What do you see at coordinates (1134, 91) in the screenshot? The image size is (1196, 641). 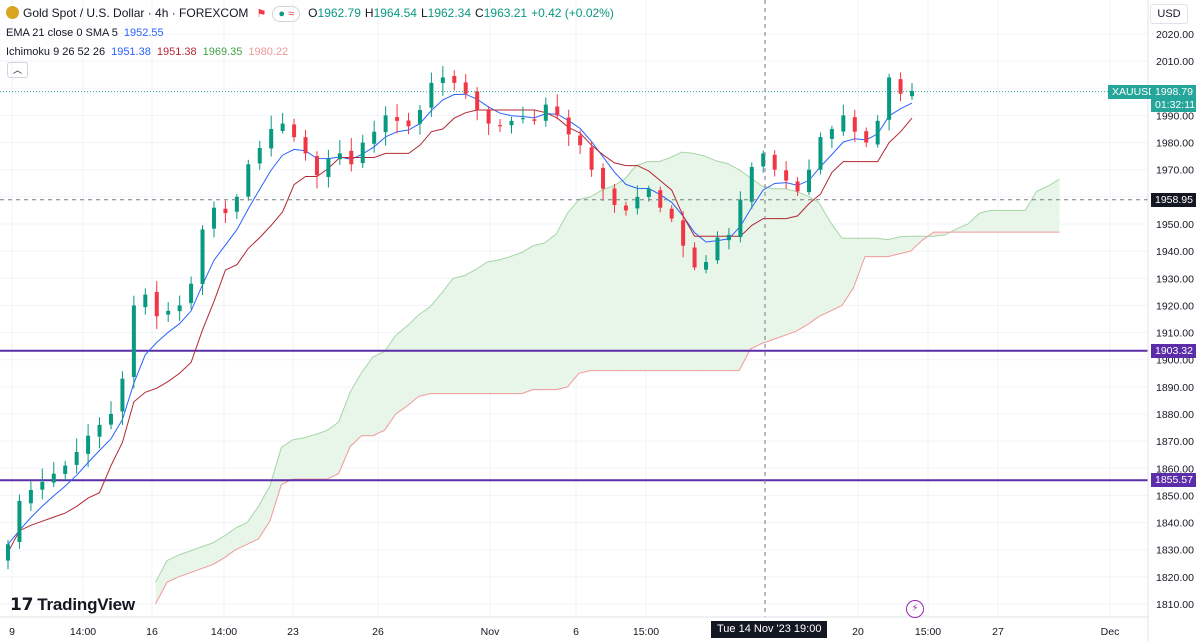 I see `symbol-price-tag: XAUUSD` at bounding box center [1134, 91].